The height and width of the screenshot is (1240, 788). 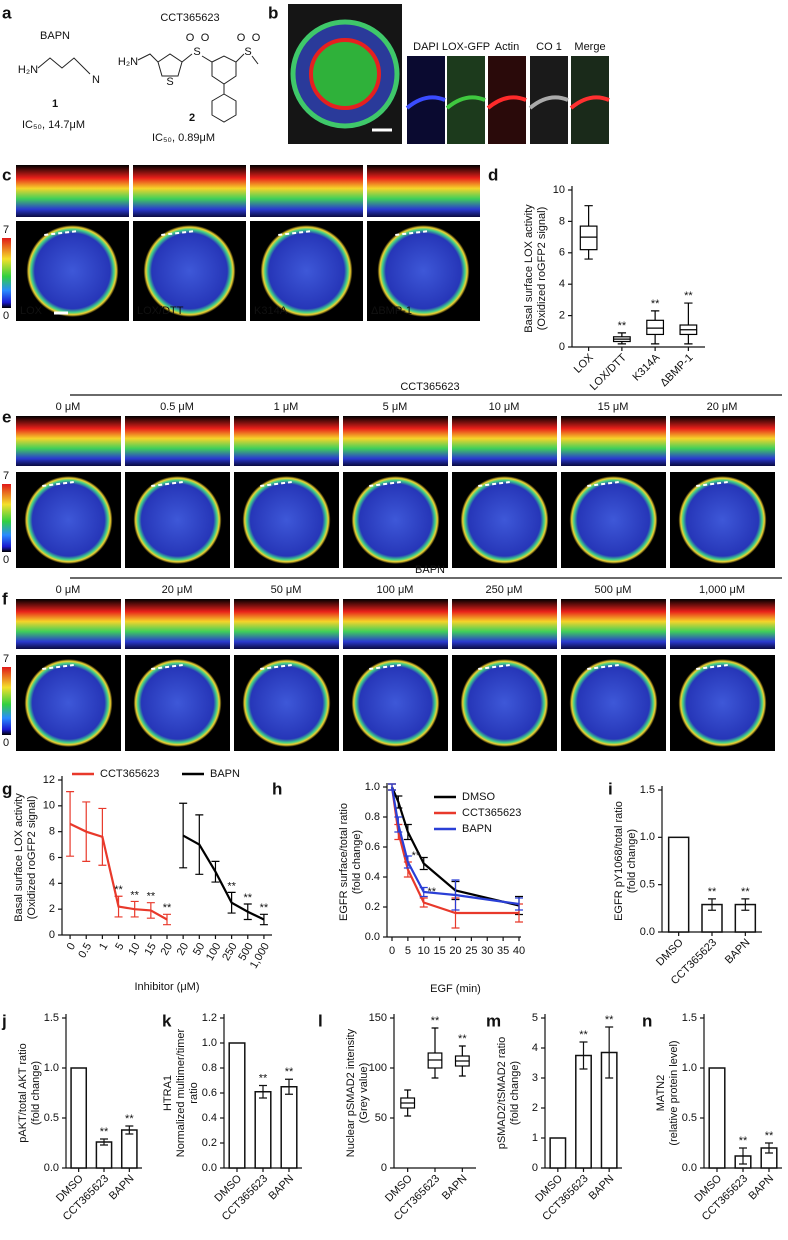 What do you see at coordinates (429, 387) in the screenshot?
I see `group-title: CCT365623` at bounding box center [429, 387].